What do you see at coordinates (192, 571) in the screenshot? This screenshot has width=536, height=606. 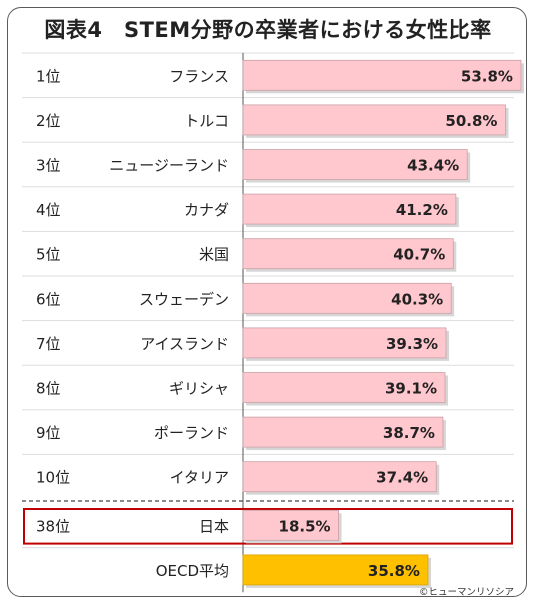 I see `category-label: OECD平均` at bounding box center [192, 571].